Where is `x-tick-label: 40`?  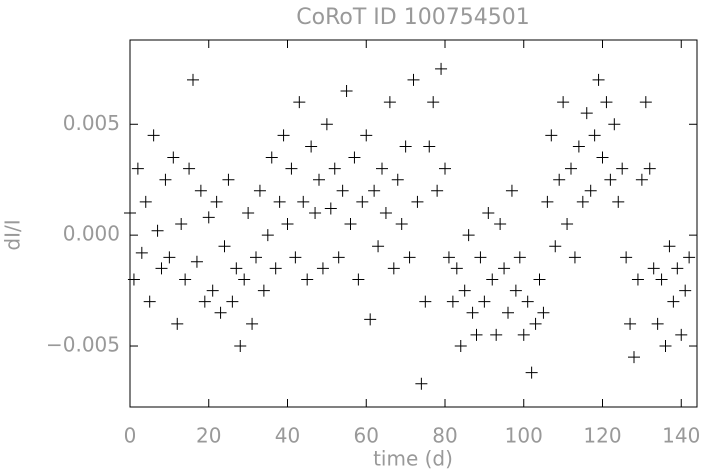 x-tick-label: 40 is located at coordinates (287, 436).